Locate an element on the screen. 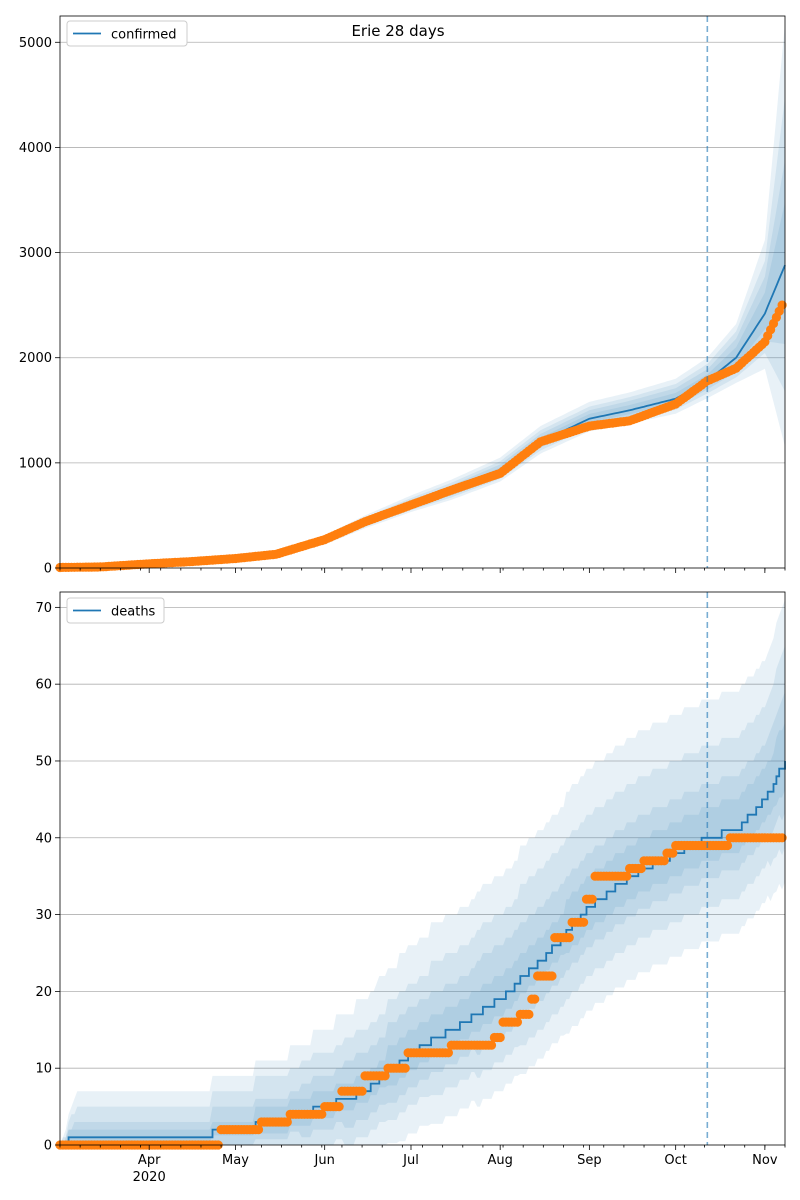 The width and height of the screenshot is (800, 1200). deaths-legend-box is located at coordinates (115, 610).